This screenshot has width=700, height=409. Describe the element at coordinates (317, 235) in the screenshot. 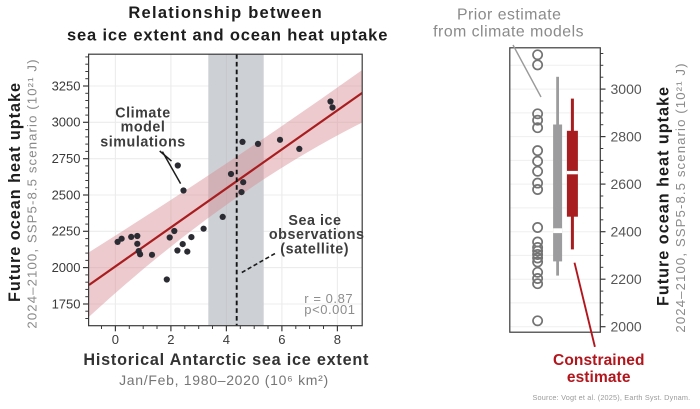

I see `svg-text: observations` at that location.